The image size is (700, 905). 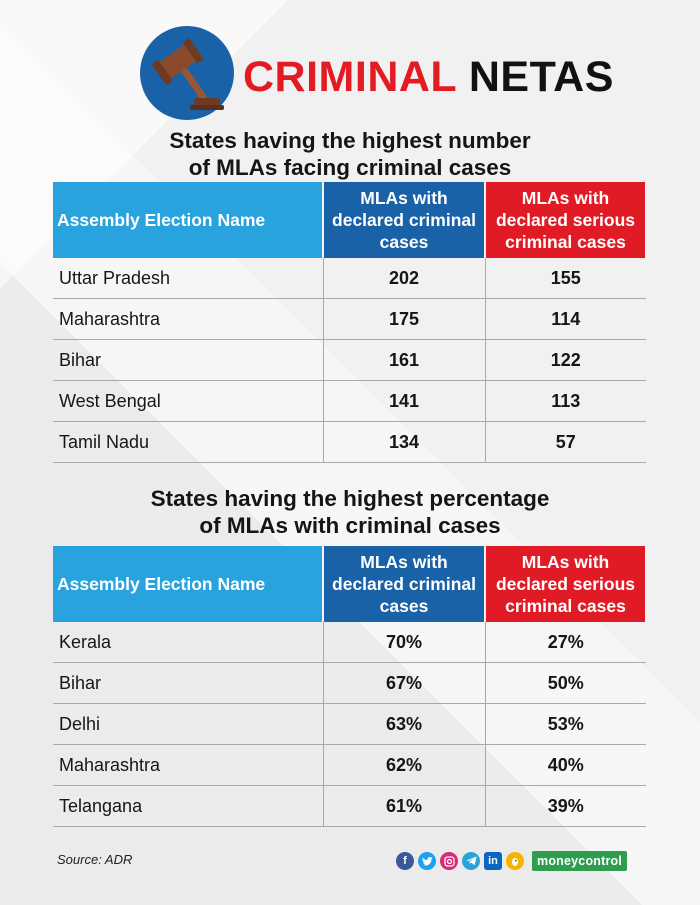 What do you see at coordinates (565, 401) in the screenshot?
I see `serious-value: 113` at bounding box center [565, 401].